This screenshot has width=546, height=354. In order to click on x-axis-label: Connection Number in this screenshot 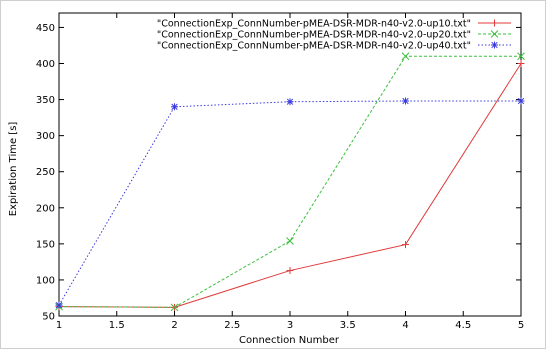, I will do `click(289, 340)`.